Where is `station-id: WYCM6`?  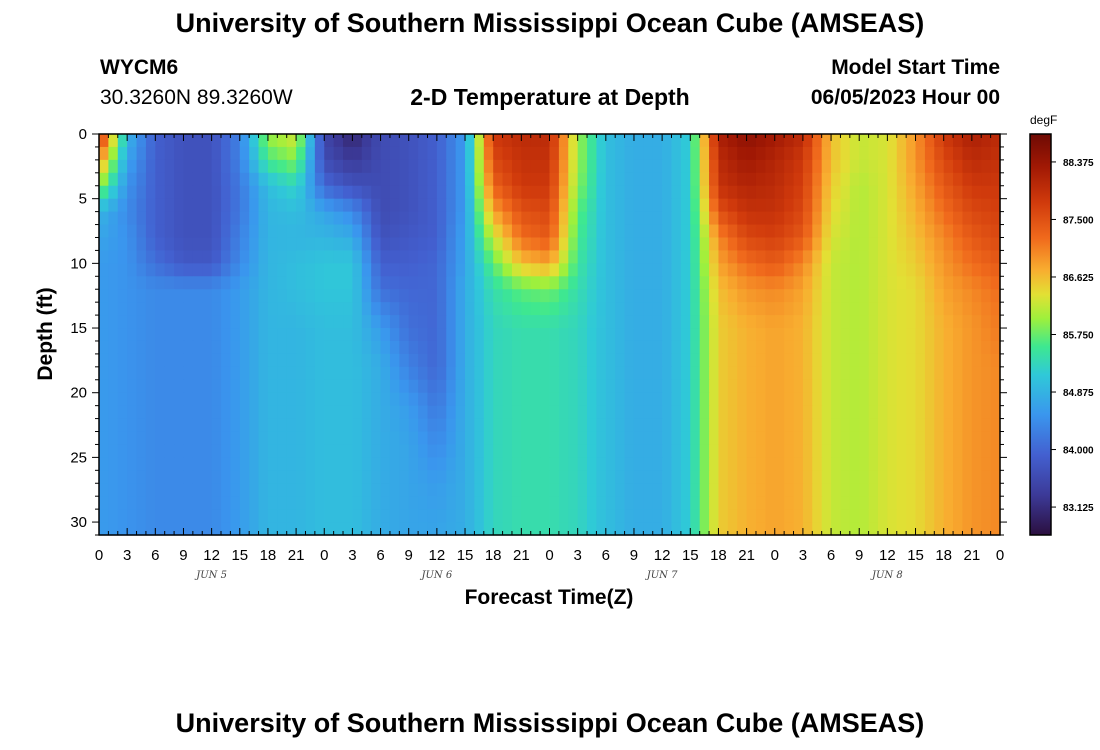 station-id: WYCM6 is located at coordinates (139, 67).